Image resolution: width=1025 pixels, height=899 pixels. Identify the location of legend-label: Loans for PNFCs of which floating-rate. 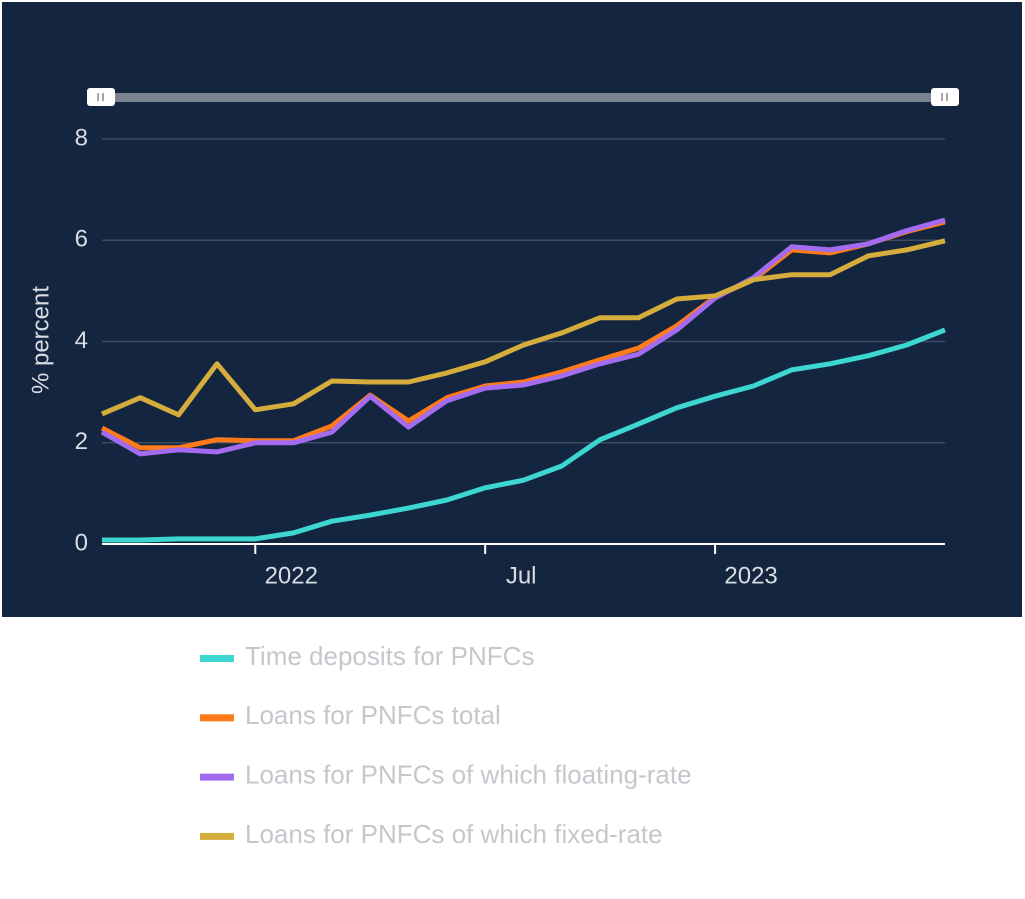
(468, 774).